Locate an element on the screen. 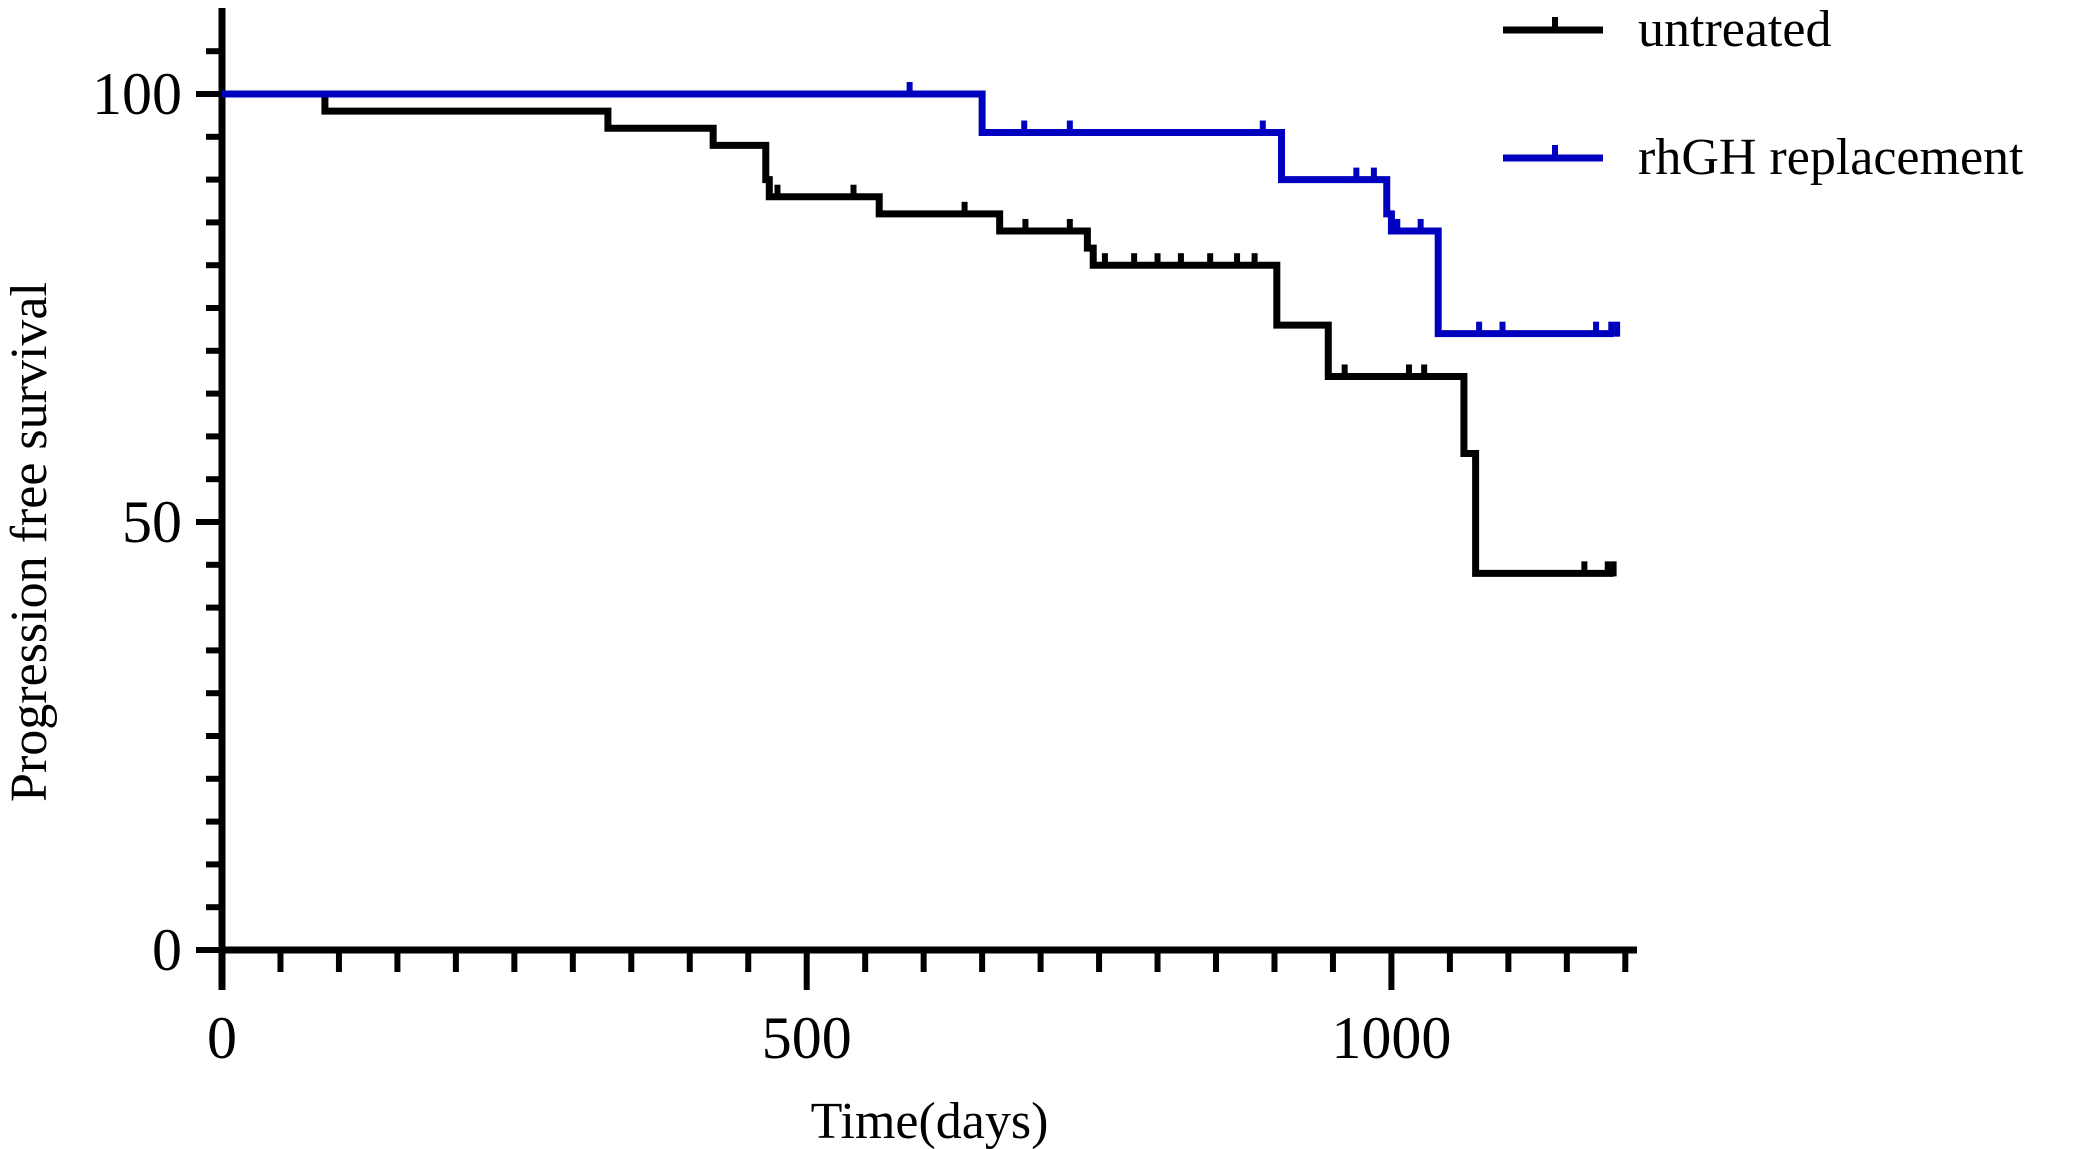  y-axis-label: Progression free survival is located at coordinates (29, 542).